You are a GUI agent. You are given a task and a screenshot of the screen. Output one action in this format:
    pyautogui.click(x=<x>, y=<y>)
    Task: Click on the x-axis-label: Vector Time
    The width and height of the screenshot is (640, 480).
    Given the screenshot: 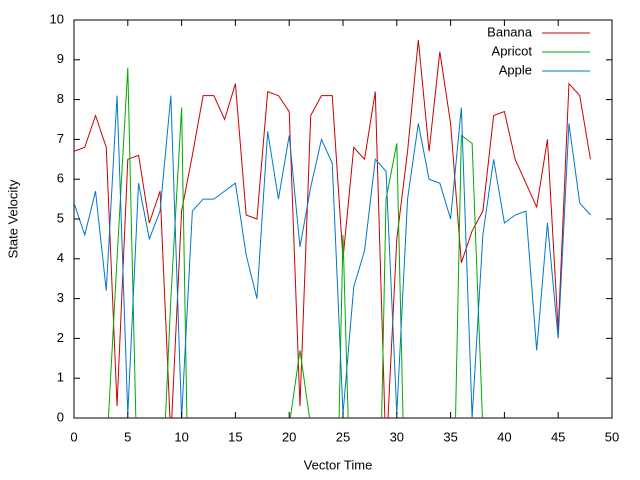 What is the action you would take?
    pyautogui.click(x=338, y=464)
    